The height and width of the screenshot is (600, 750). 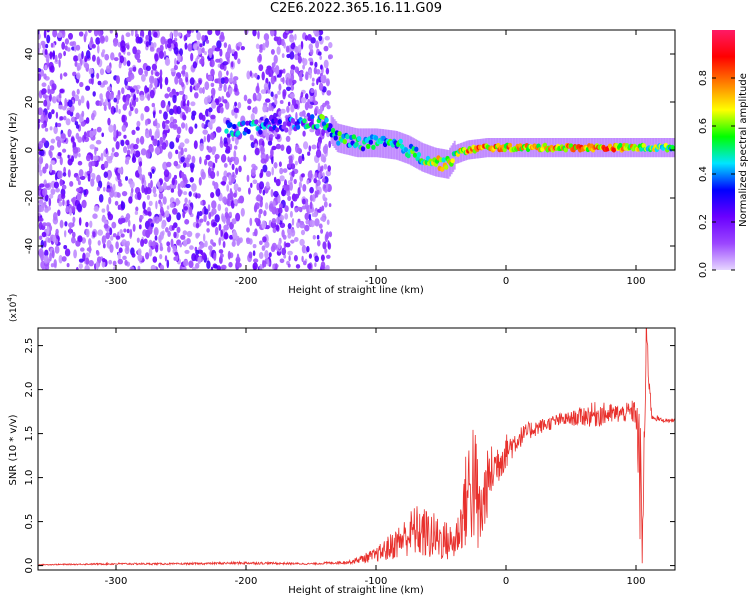 What do you see at coordinates (506, 281) in the screenshot?
I see `x-tick-label: 0` at bounding box center [506, 281].